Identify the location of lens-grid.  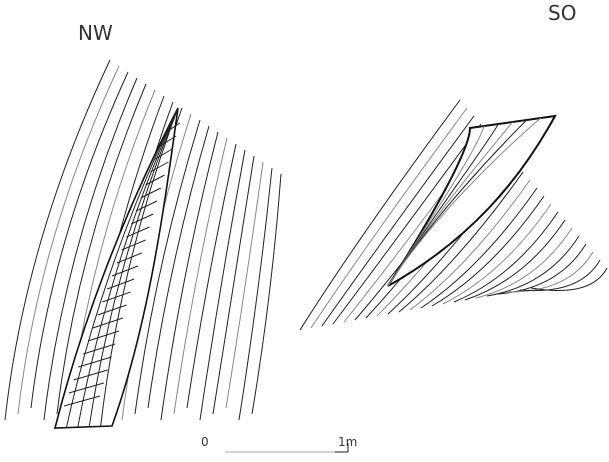
(122, 267).